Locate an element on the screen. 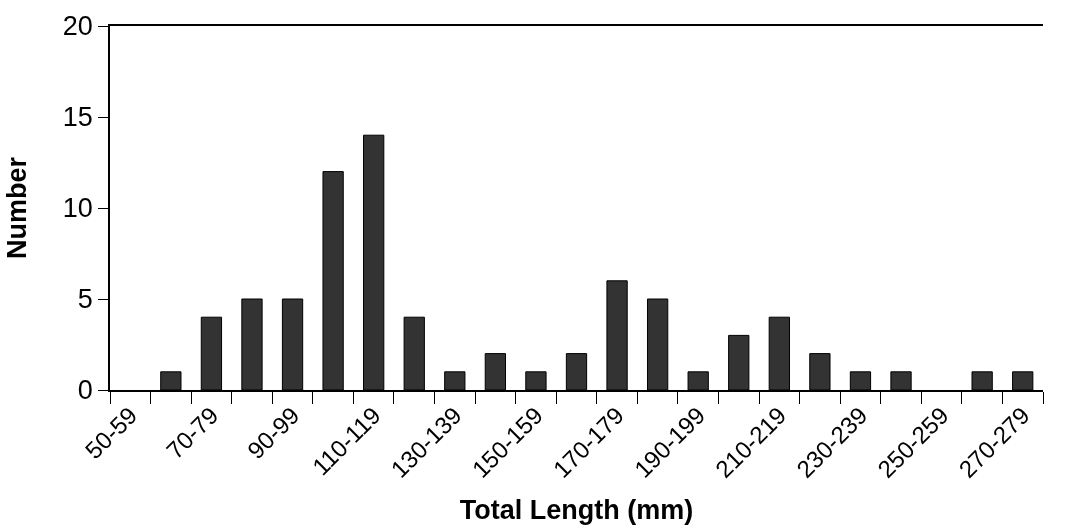 This screenshot has width=1071, height=532. y-axis-title: Number is located at coordinates (17, 208).